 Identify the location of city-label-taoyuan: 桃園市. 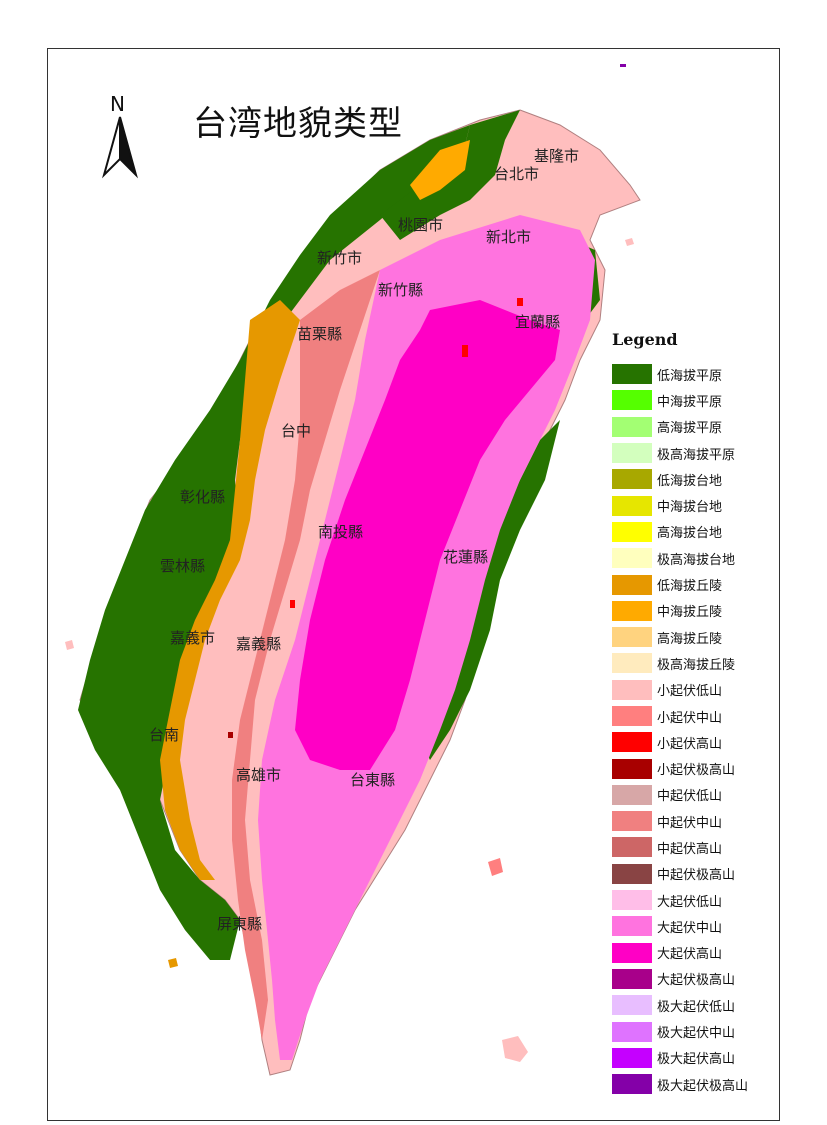
(421, 225).